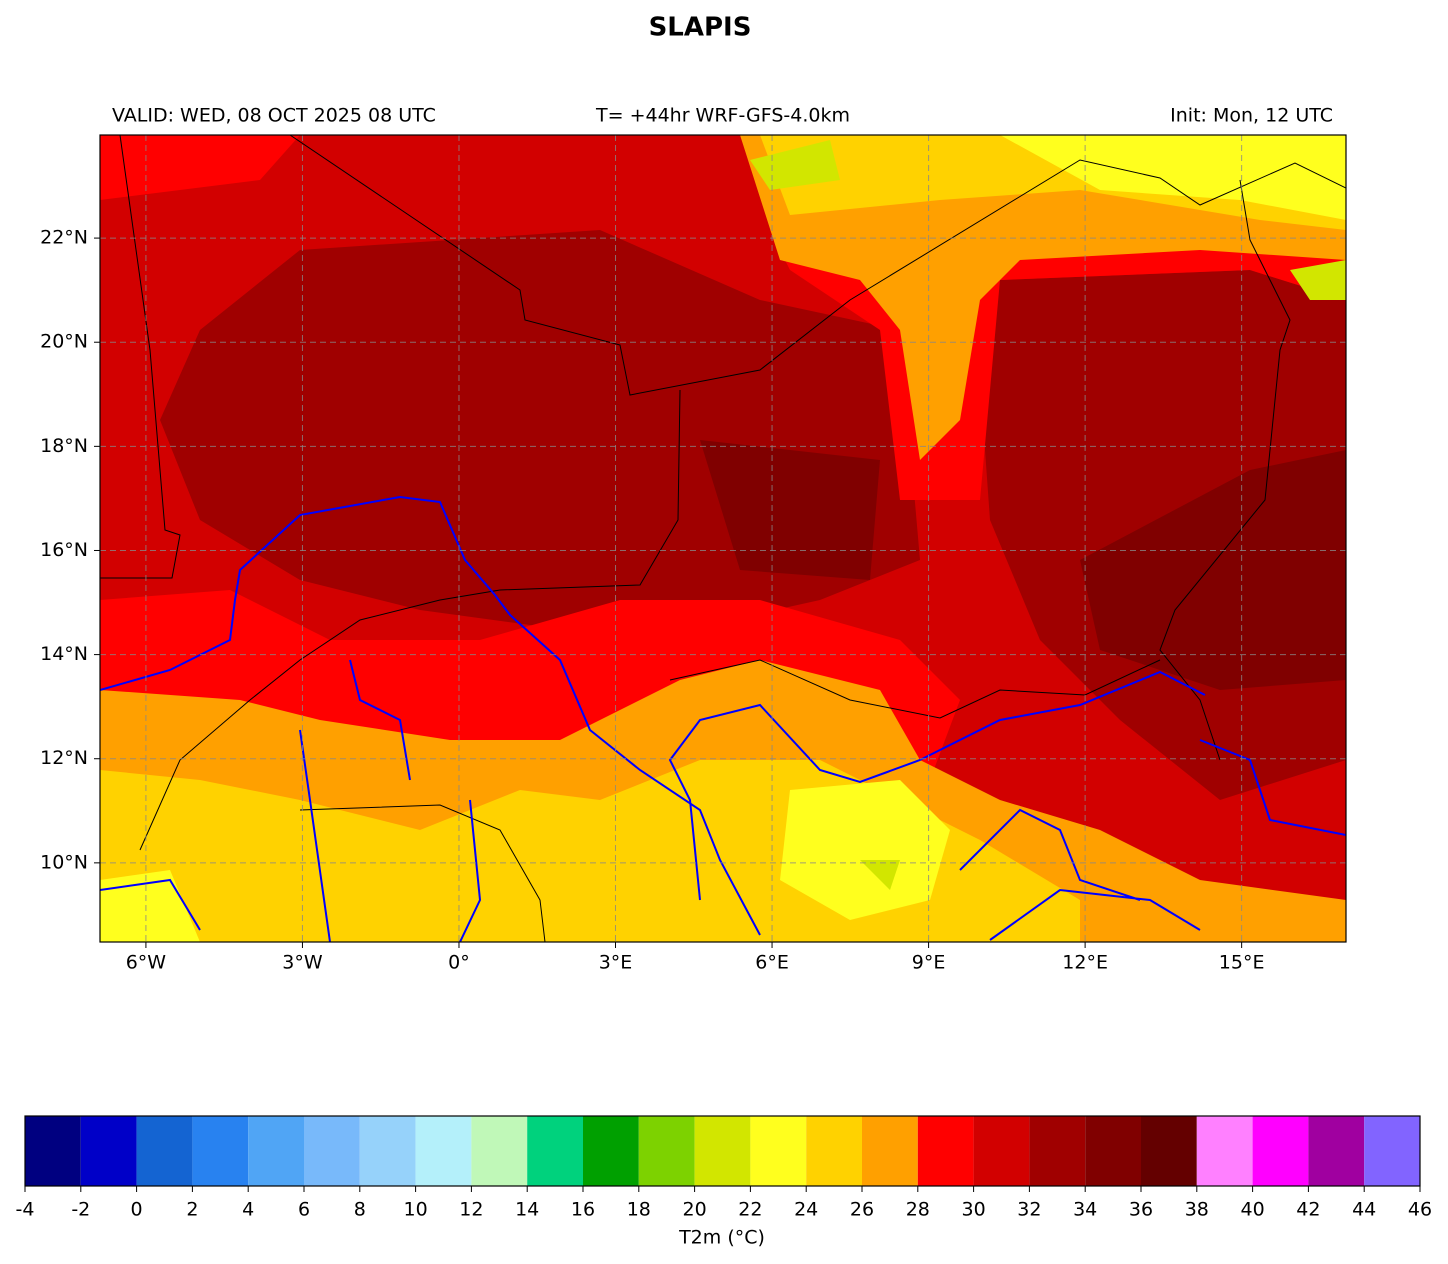 The height and width of the screenshot is (1264, 1448). I want to click on colorbar-tick-label: 8, so click(360, 1210).